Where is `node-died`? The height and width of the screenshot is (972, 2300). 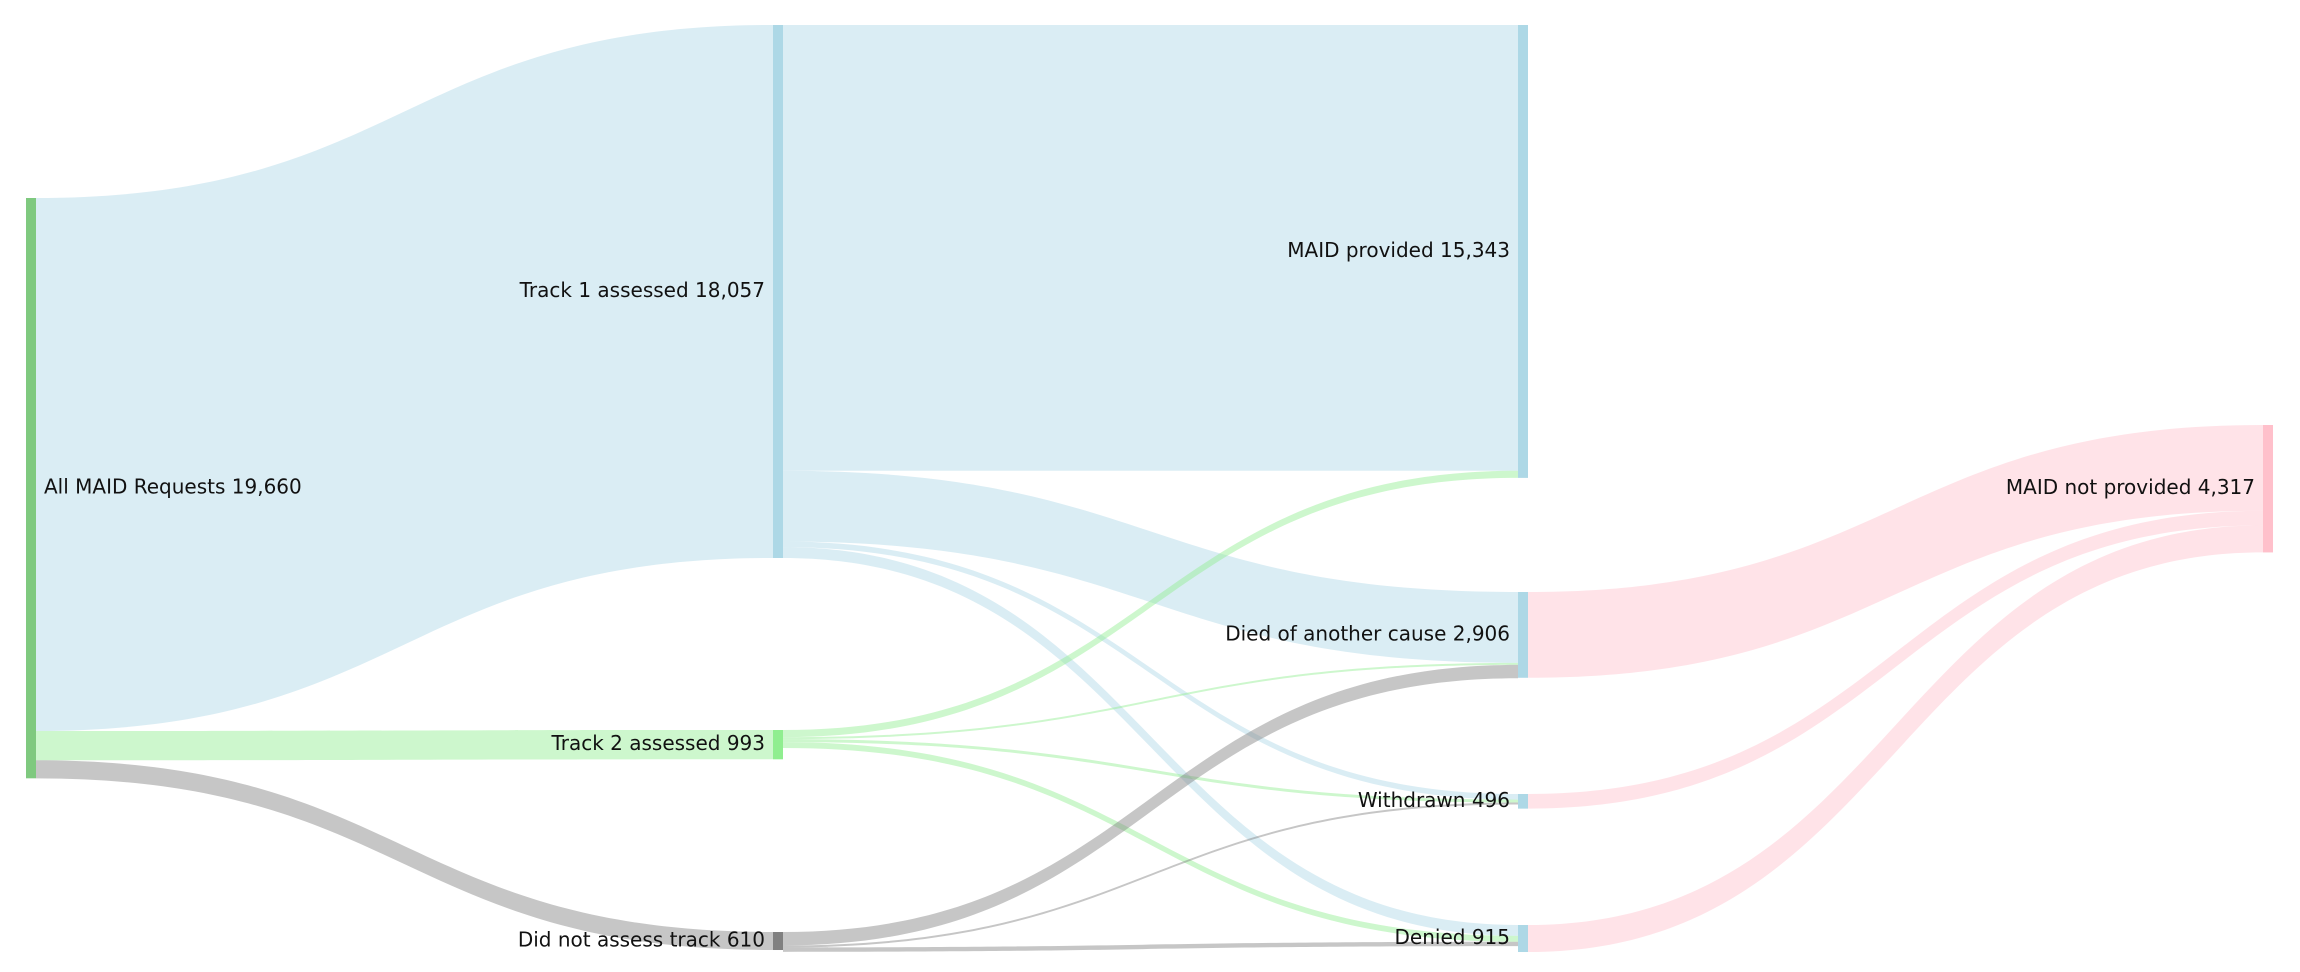
node-died is located at coordinates (1523, 635).